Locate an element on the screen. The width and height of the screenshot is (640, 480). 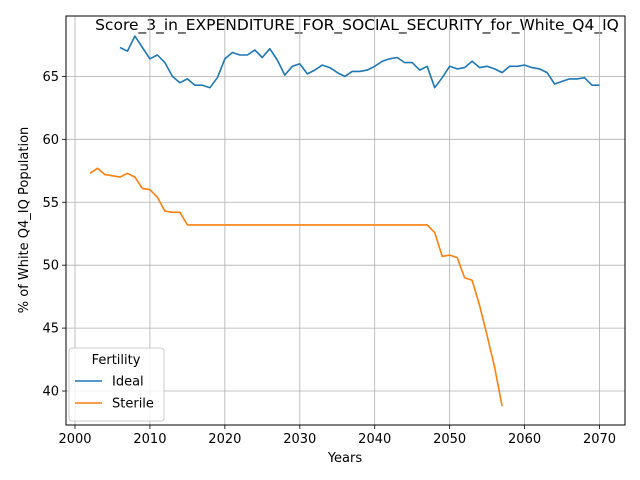
x-tick-label: 2060 is located at coordinates (524, 439).